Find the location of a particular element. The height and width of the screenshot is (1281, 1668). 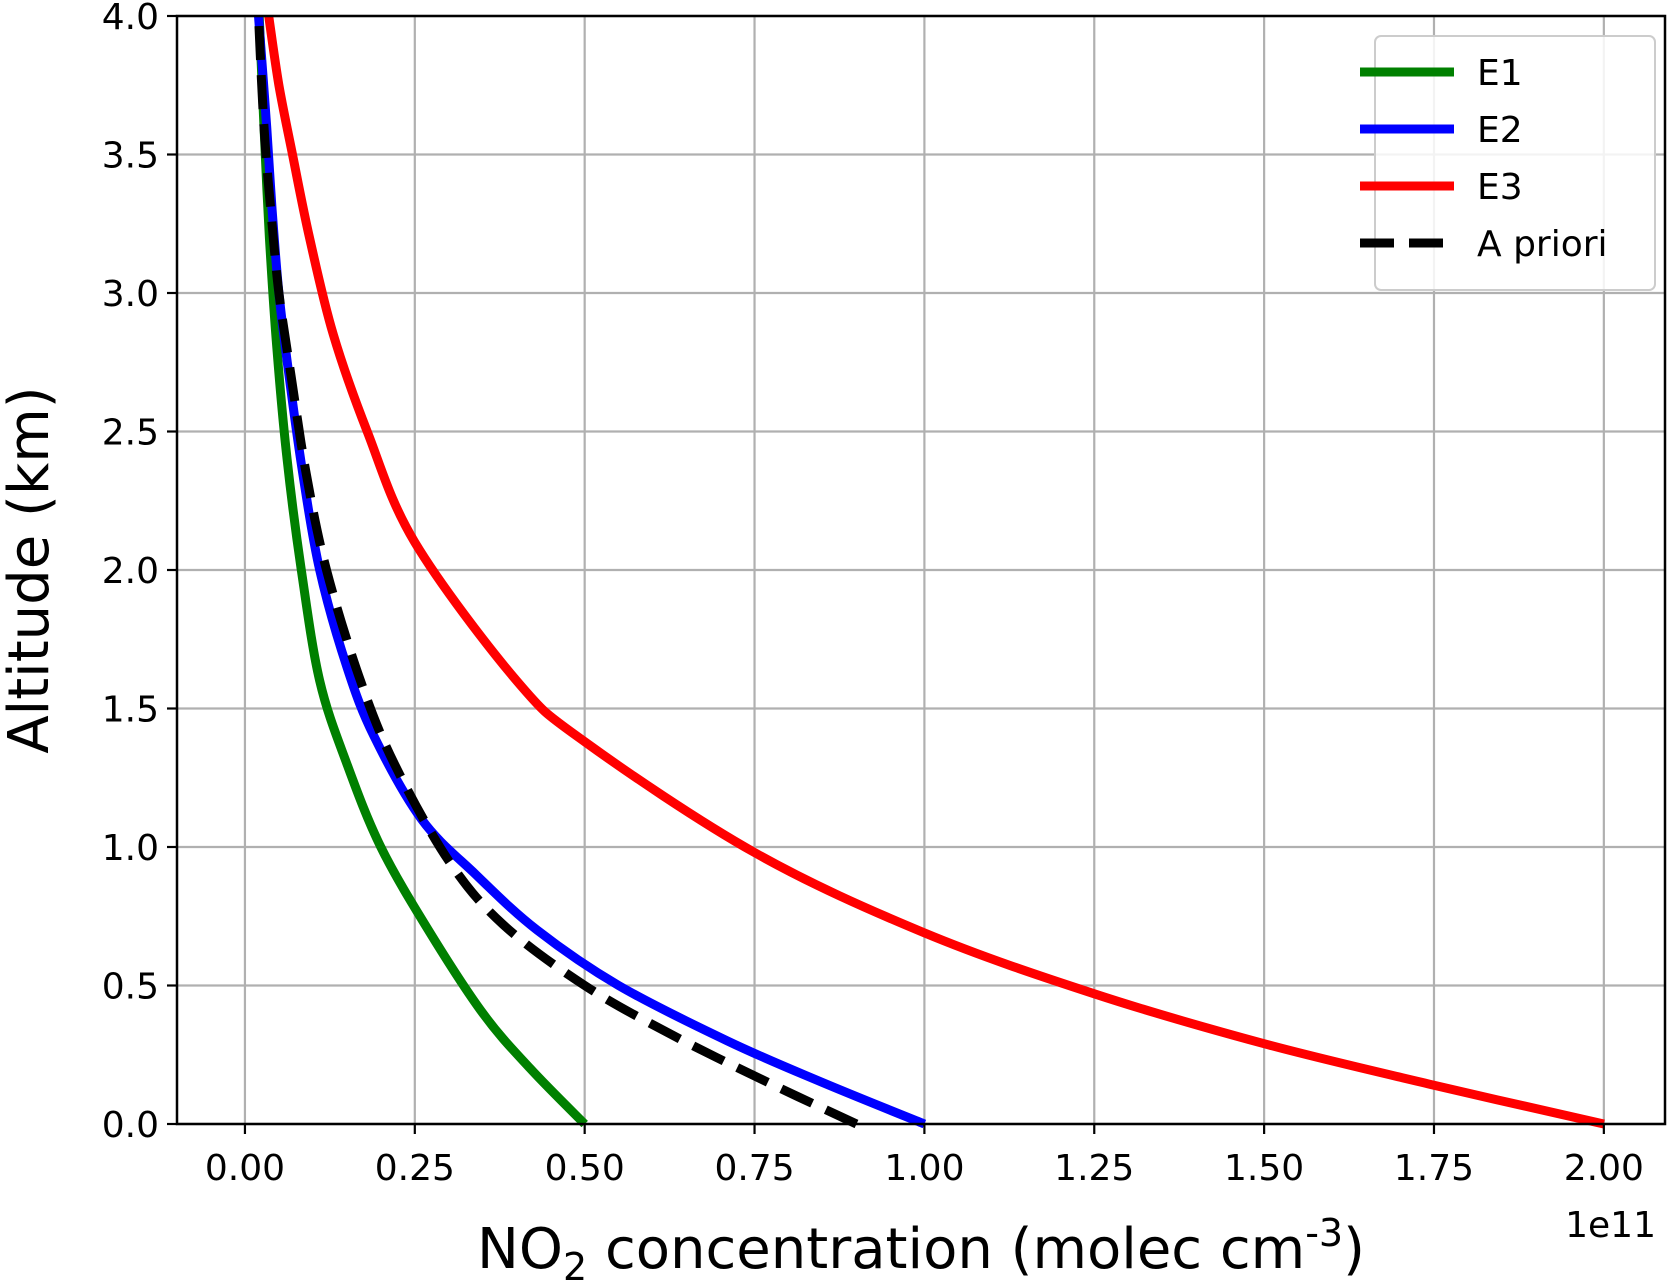

legend-label-e2: E2 is located at coordinates (1500, 130).